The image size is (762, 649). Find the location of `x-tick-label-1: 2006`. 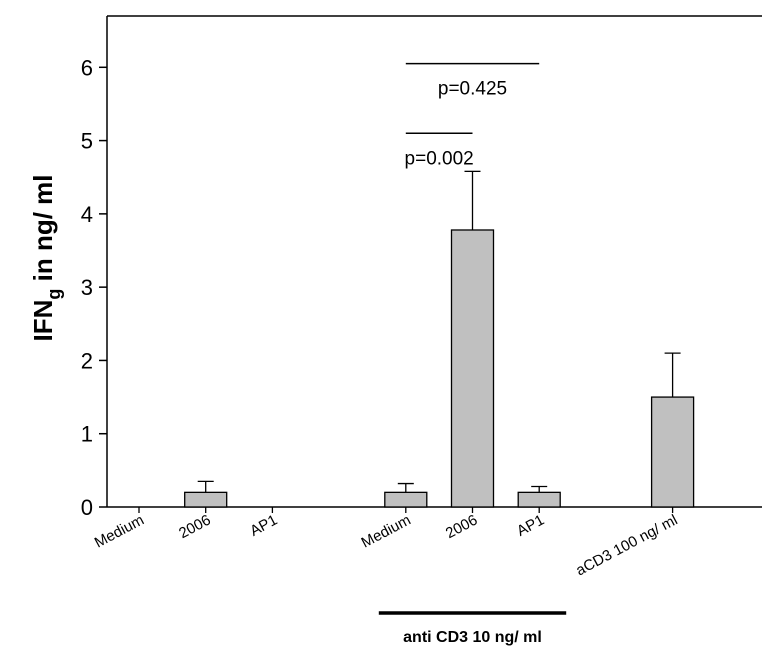

x-tick-label-1: 2006 is located at coordinates (194, 527).